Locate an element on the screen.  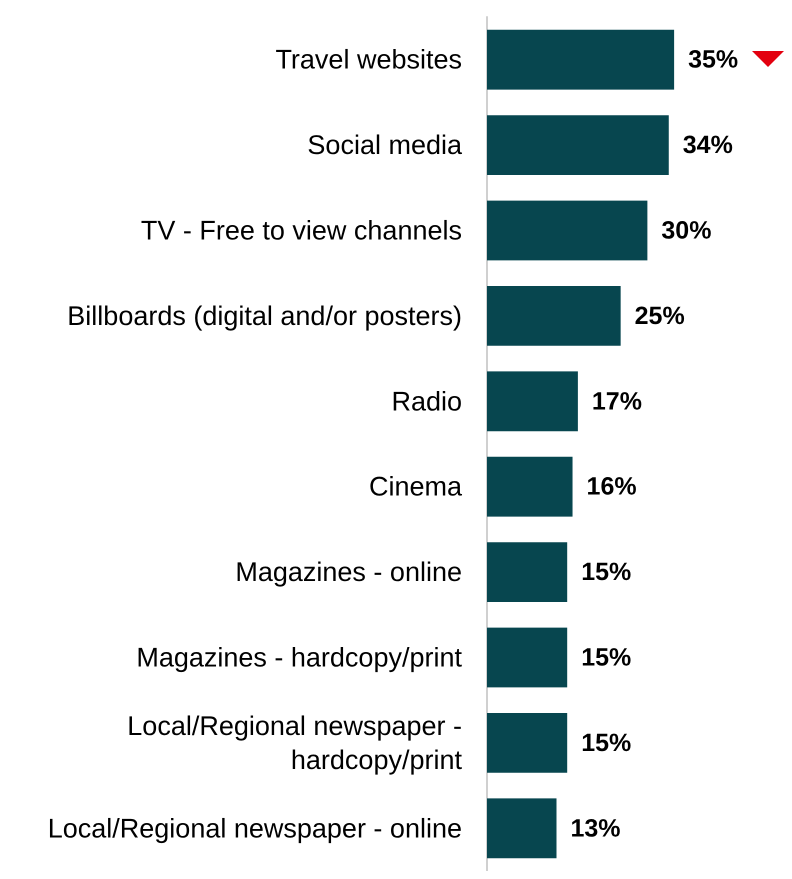
data-label: 16% is located at coordinates (611, 486).